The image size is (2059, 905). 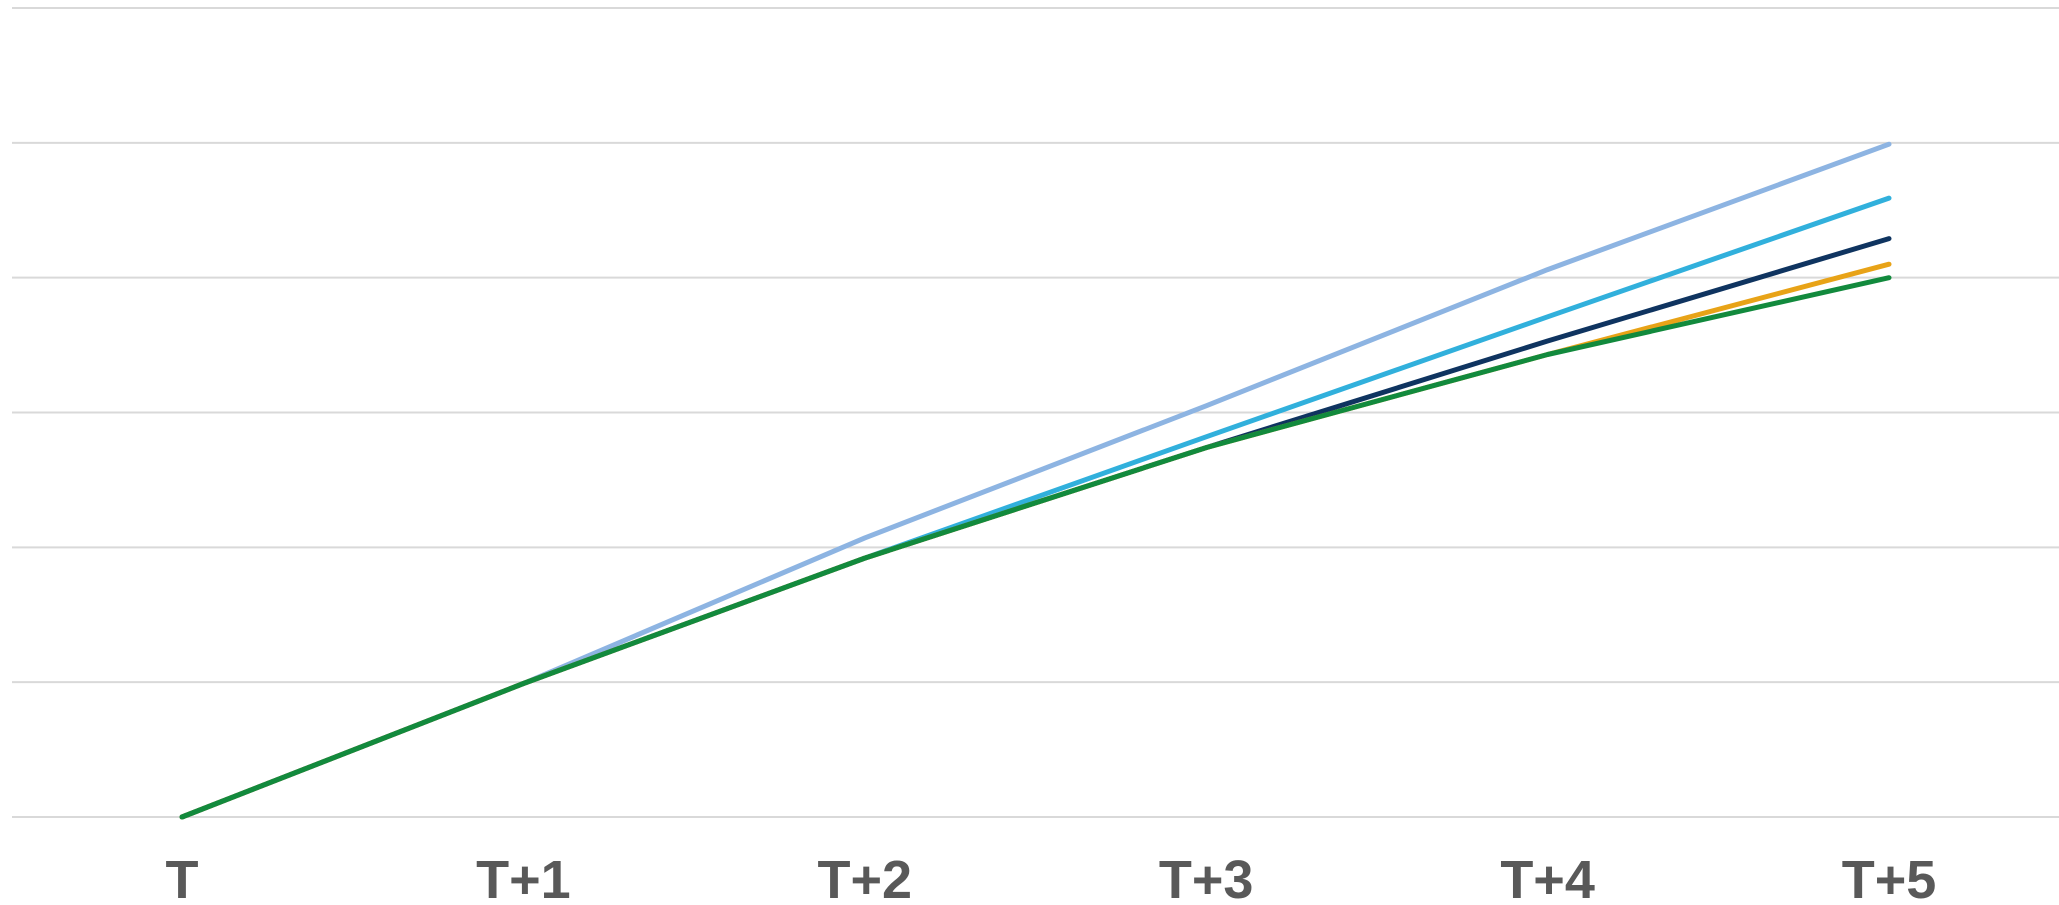 I want to click on x-tick-label: T, so click(x=182, y=877).